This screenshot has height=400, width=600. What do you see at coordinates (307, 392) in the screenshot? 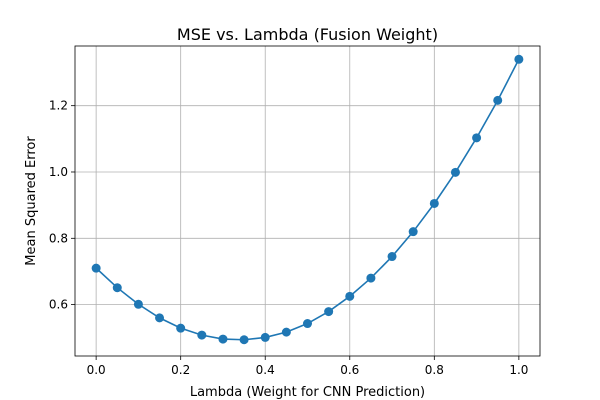
I see `x-axis-label: Lambda (Weight for CNN Prediction)` at bounding box center [307, 392].